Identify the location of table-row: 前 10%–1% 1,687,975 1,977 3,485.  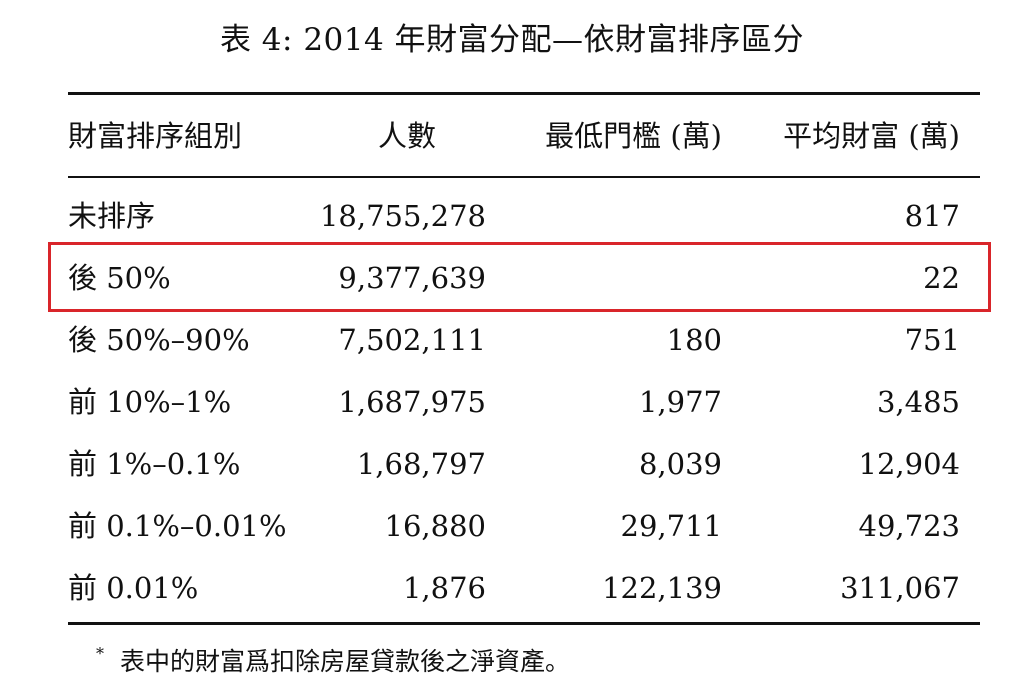
(524, 402).